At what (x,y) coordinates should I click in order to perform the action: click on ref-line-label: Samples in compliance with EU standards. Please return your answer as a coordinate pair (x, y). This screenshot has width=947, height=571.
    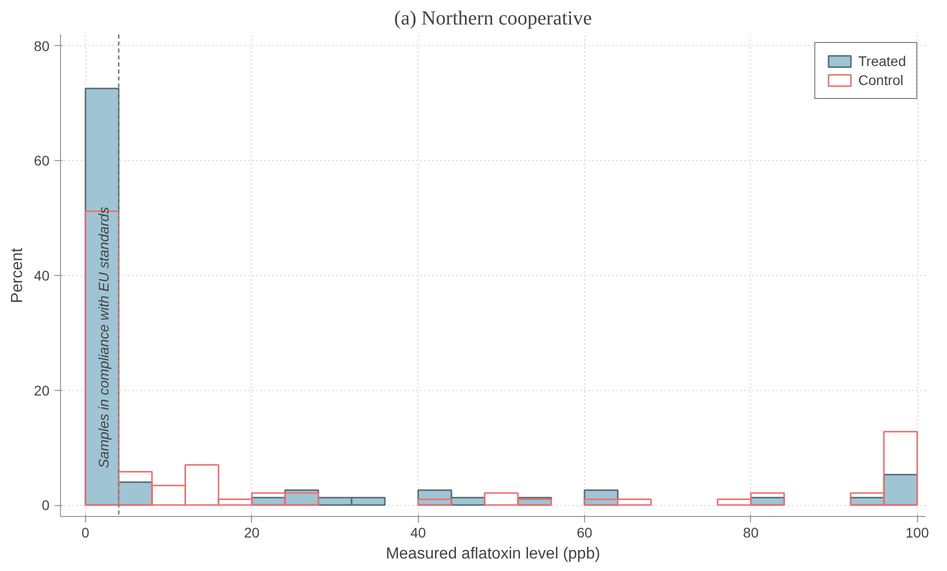
    Looking at the image, I should click on (104, 337).